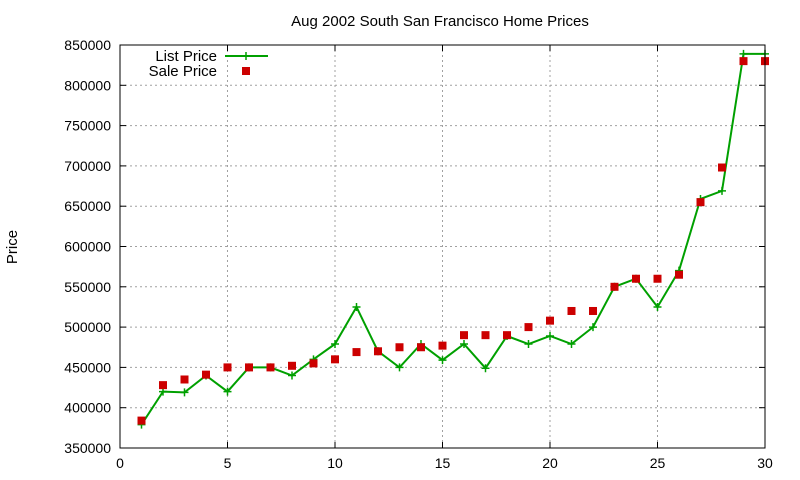 The width and height of the screenshot is (800, 480). What do you see at coordinates (228, 463) in the screenshot?
I see `x-tick-label: 5` at bounding box center [228, 463].